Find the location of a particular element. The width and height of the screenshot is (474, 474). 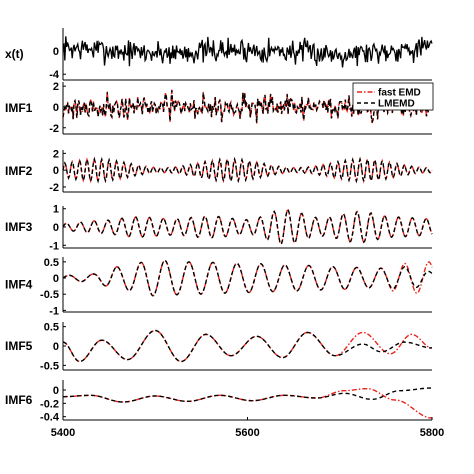

panel-xt: 0 -4 x(t) is located at coordinates (219, 54).